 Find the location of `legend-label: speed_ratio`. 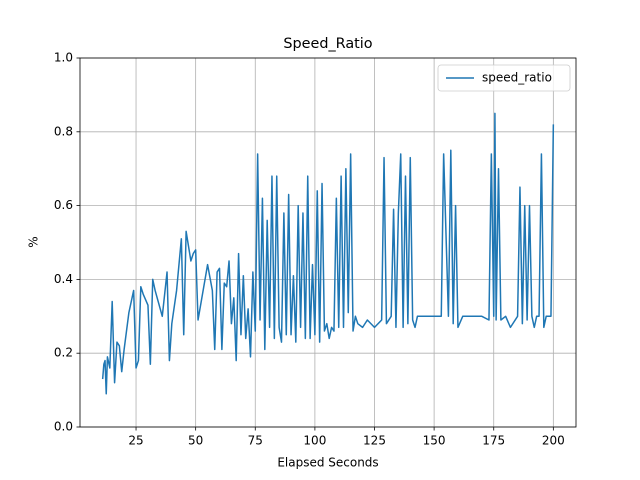

legend-label: speed_ratio is located at coordinates (517, 78).